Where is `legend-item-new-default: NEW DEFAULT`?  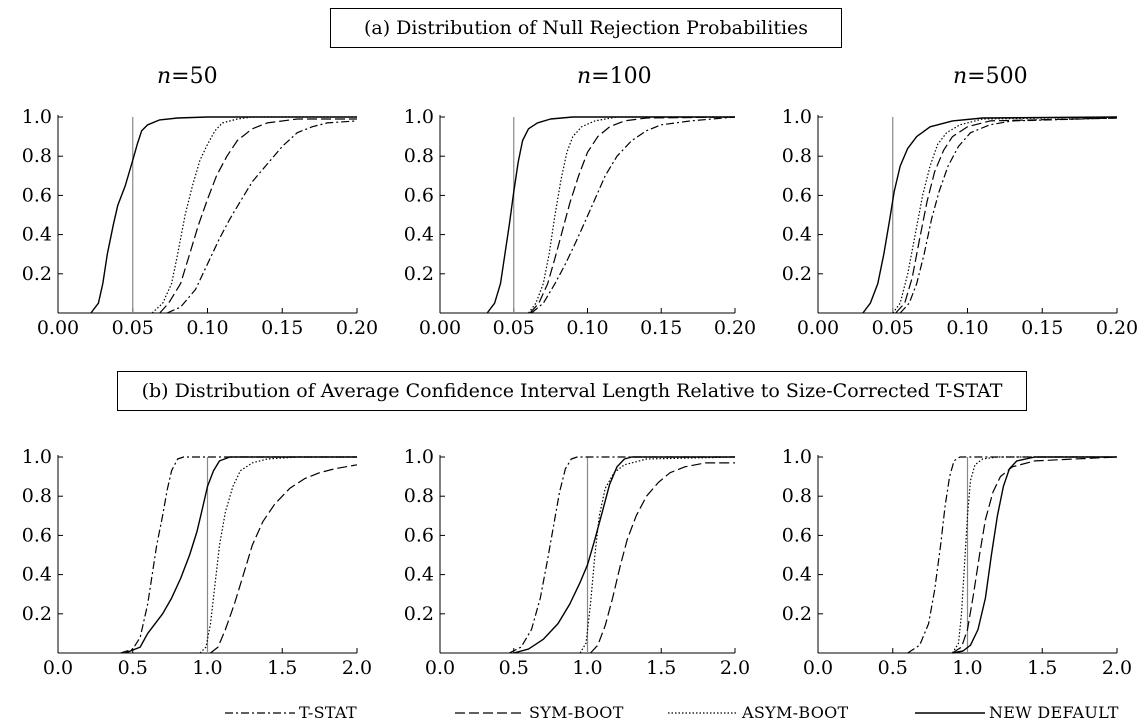
legend-item-new-default: NEW DEFAULT is located at coordinates (1017, 712).